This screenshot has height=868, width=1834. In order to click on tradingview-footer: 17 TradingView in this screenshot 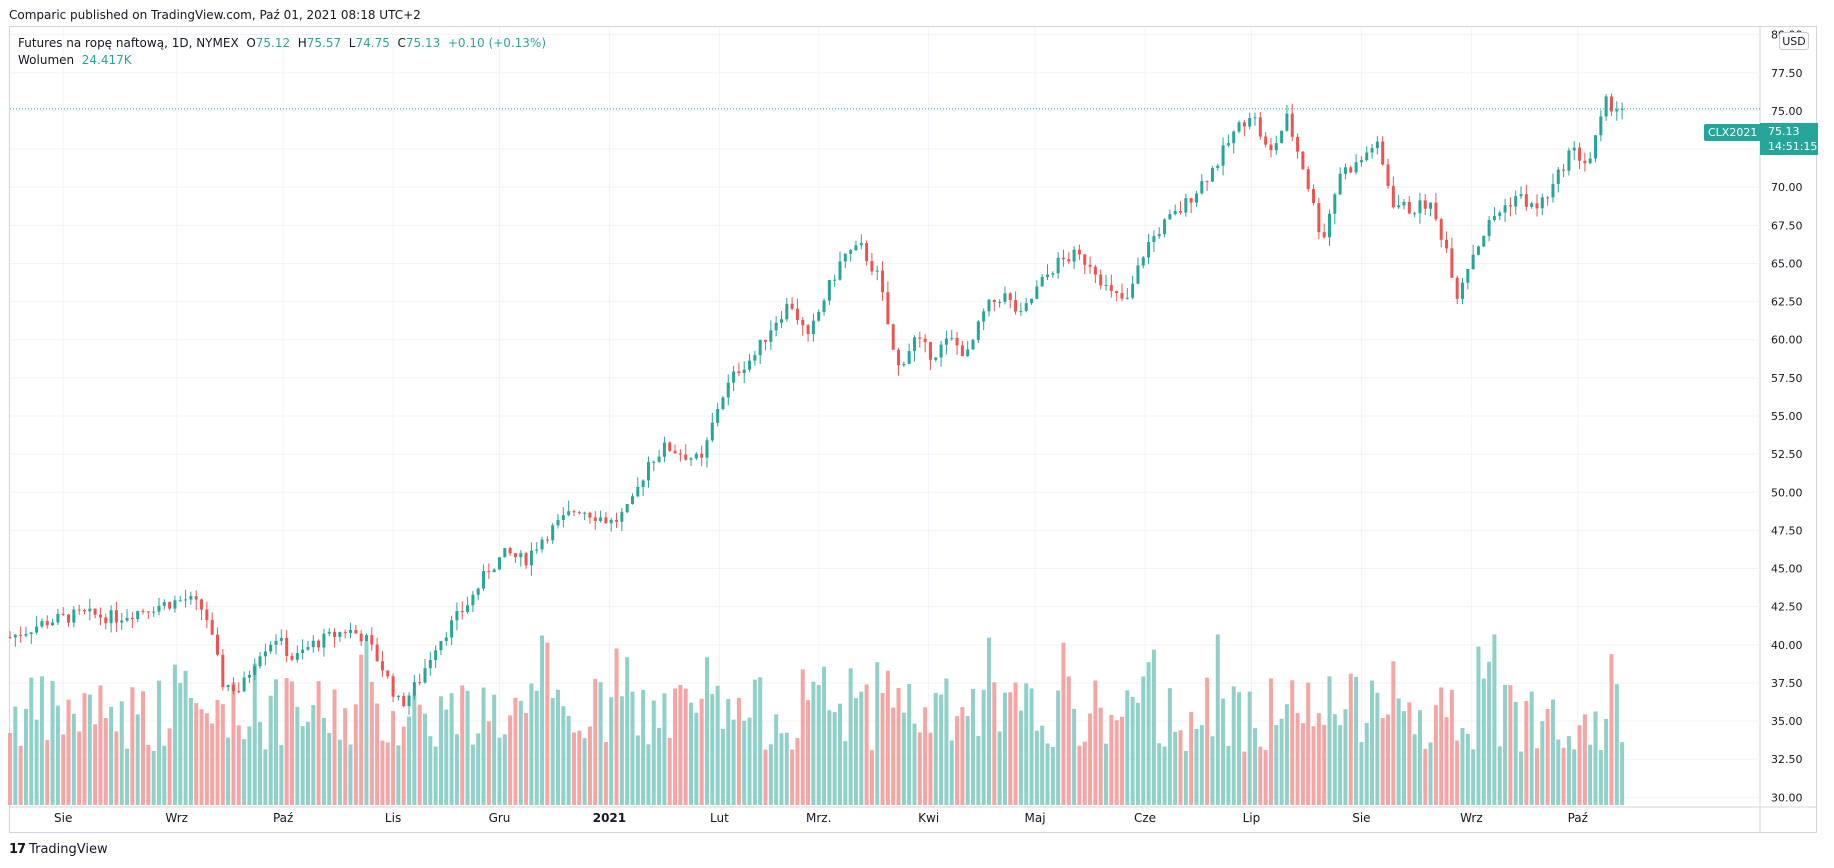, I will do `click(58, 849)`.